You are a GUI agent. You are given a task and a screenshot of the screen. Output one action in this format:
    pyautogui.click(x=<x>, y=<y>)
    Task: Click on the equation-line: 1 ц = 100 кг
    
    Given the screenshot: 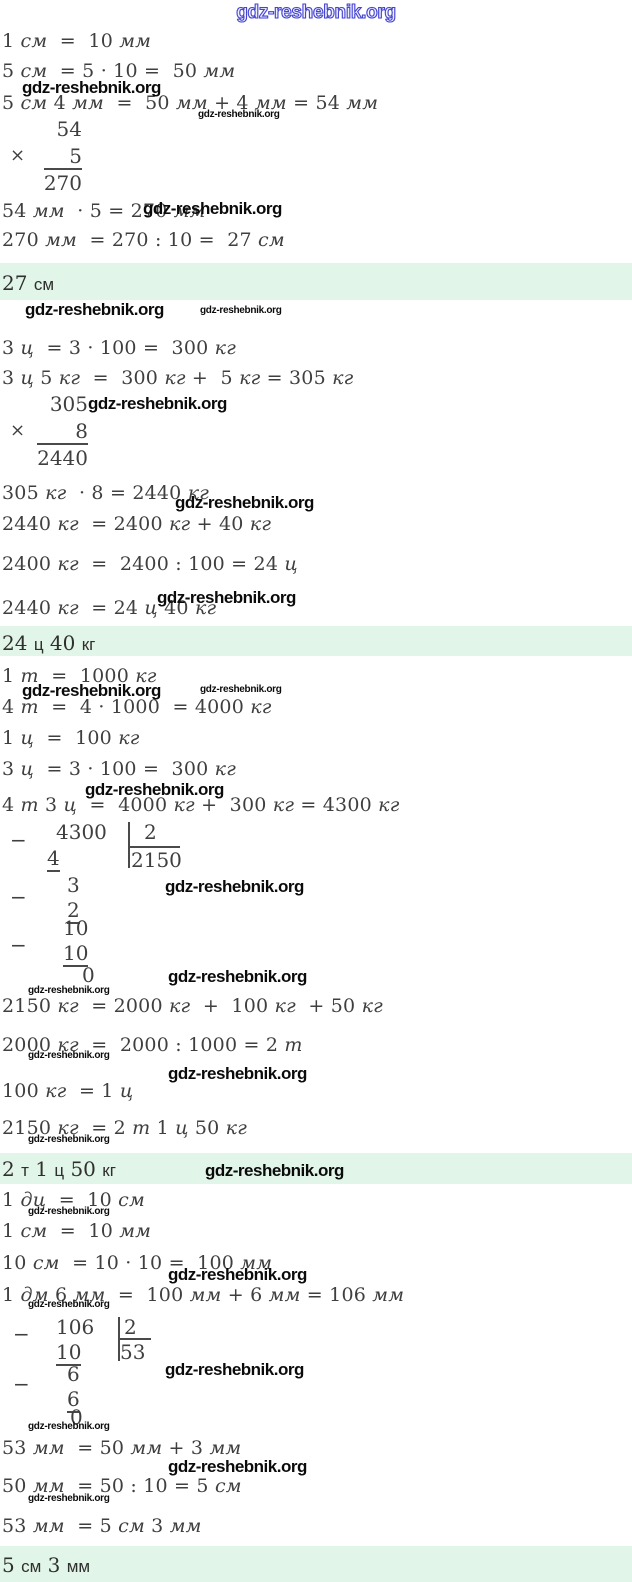 What is the action you would take?
    pyautogui.click(x=71, y=738)
    